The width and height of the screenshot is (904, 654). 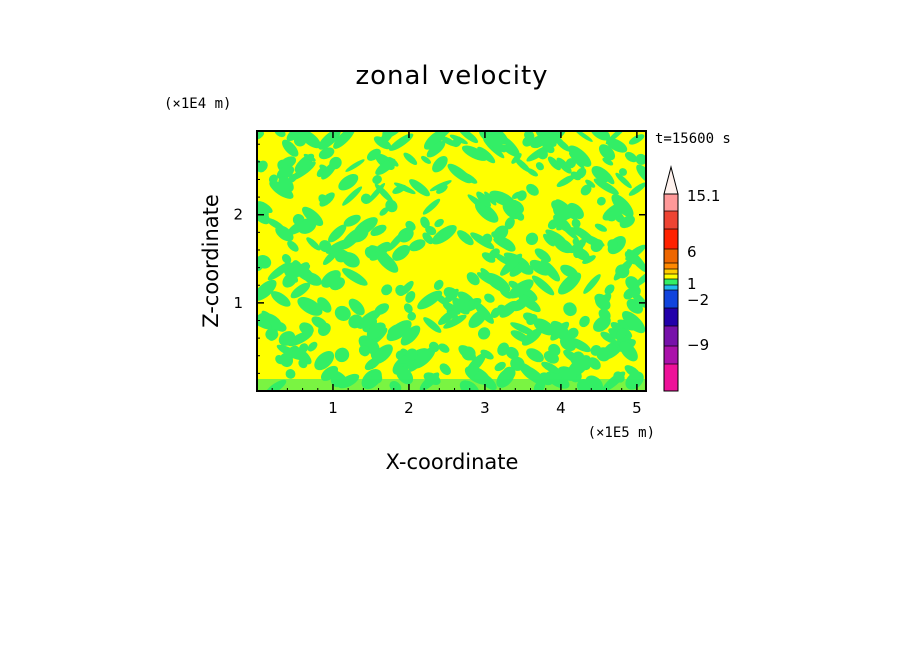 What do you see at coordinates (561, 408) in the screenshot?
I see `x-tick-label: 4` at bounding box center [561, 408].